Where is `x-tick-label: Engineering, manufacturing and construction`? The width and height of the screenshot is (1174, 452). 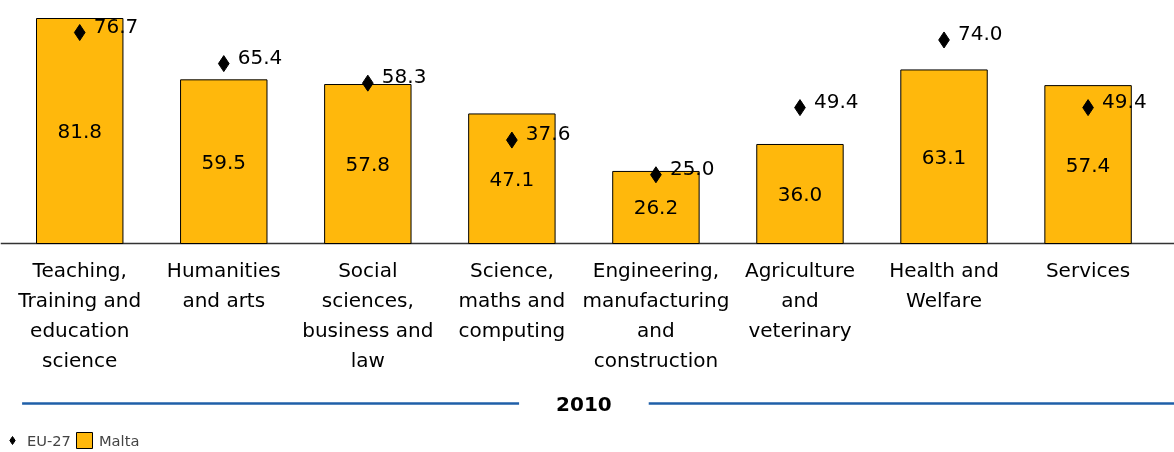
x-tick-label: Engineering, manufacturing and construction is located at coordinates (656, 314).